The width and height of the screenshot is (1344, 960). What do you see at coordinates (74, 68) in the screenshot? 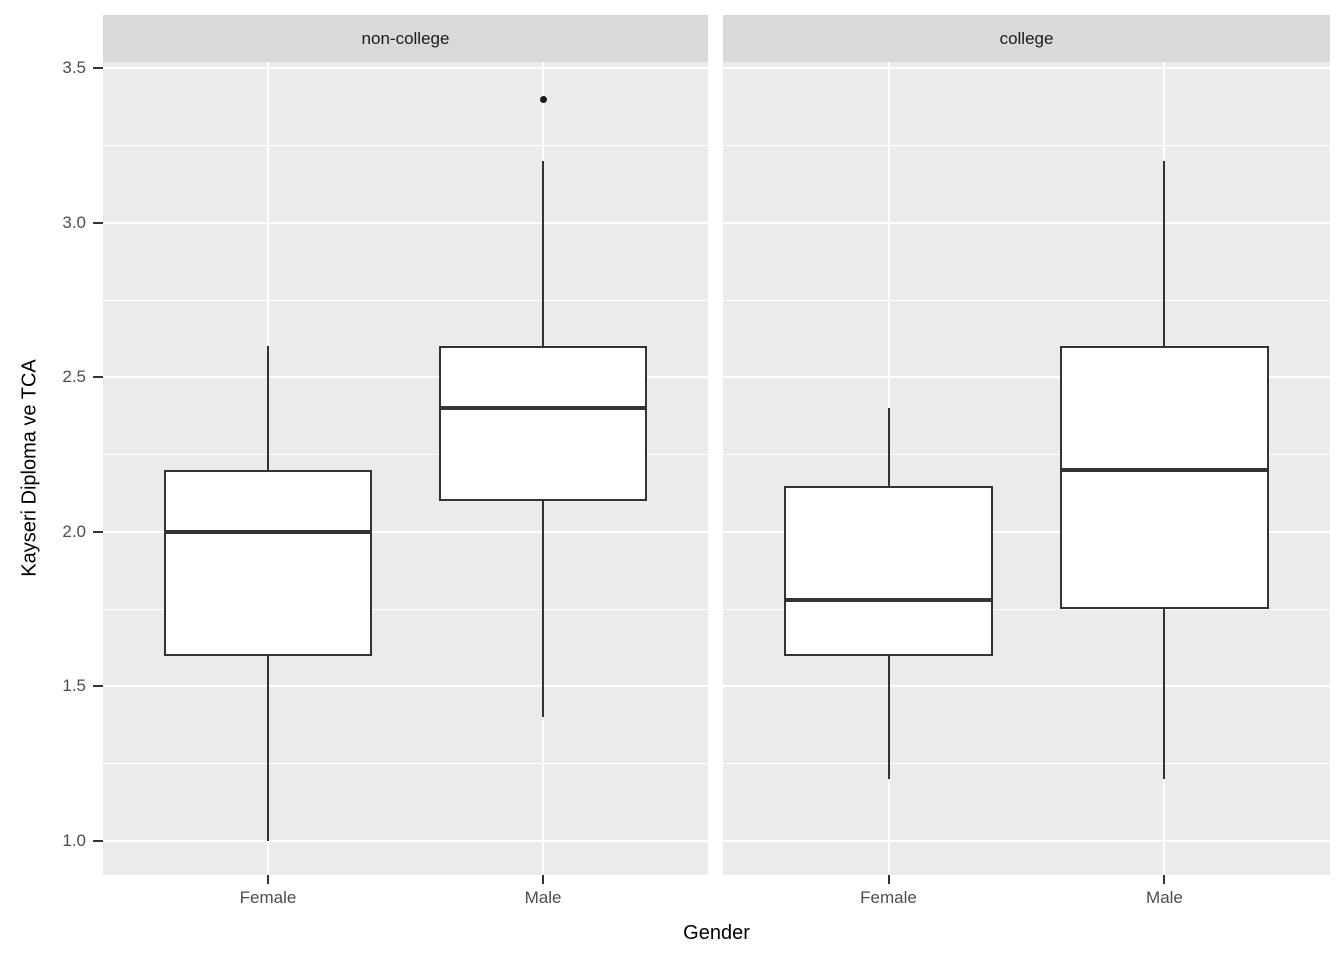
I see `y-tick-label: 3.5` at bounding box center [74, 68].